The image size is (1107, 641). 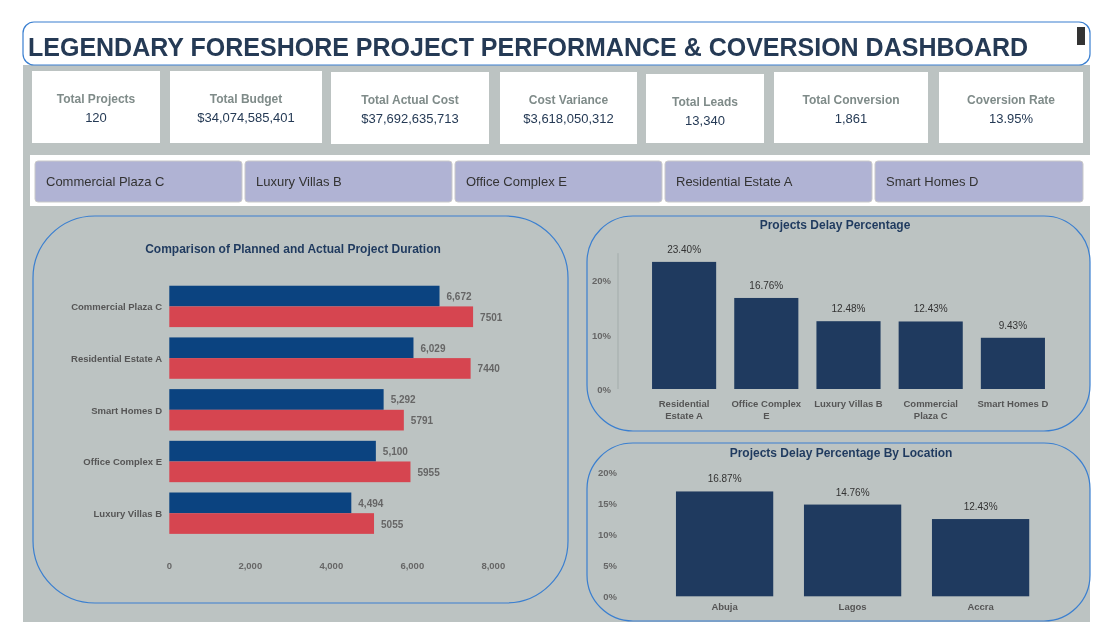 I want to click on text: Total Actual Cost, so click(x=410, y=100).